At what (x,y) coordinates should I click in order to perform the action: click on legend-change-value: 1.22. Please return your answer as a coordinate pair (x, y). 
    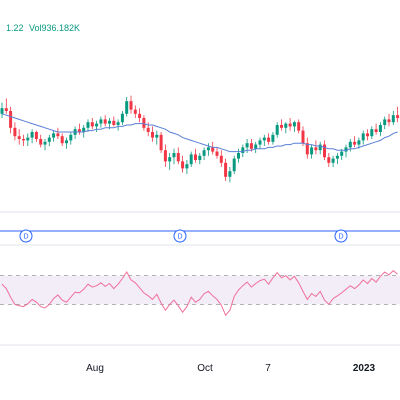
    Looking at the image, I should click on (15, 28).